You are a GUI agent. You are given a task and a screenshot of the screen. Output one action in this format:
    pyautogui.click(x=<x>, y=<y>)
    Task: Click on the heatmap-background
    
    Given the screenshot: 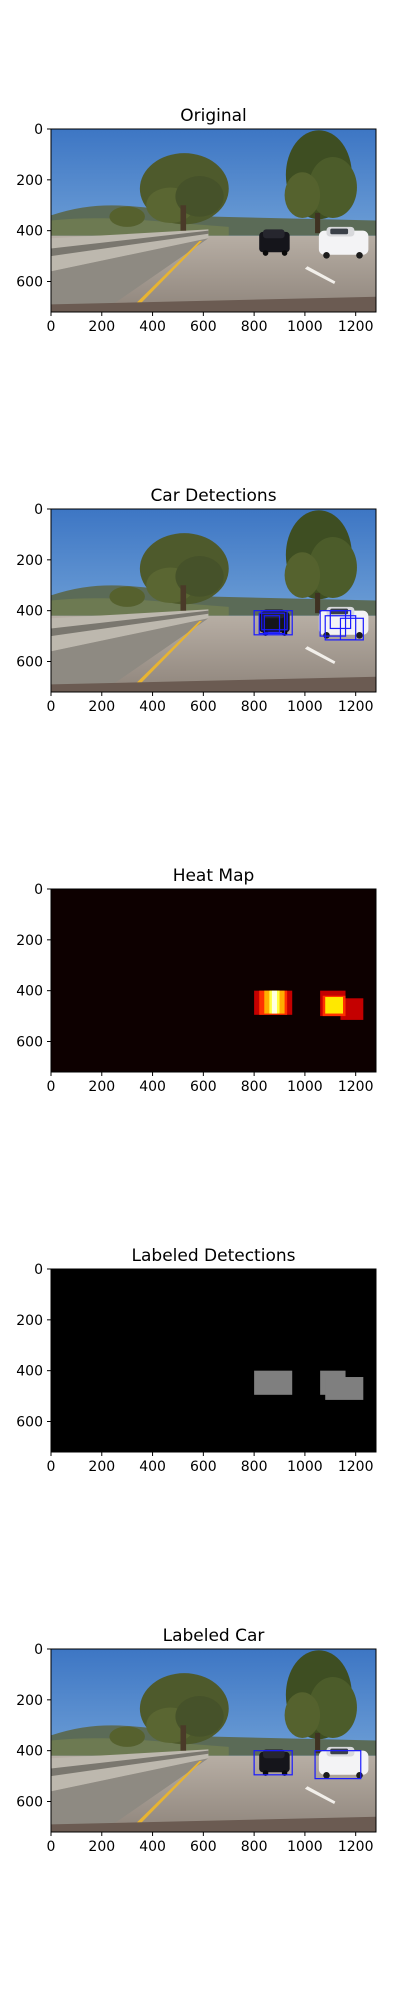 What is the action you would take?
    pyautogui.click(x=213, y=980)
    